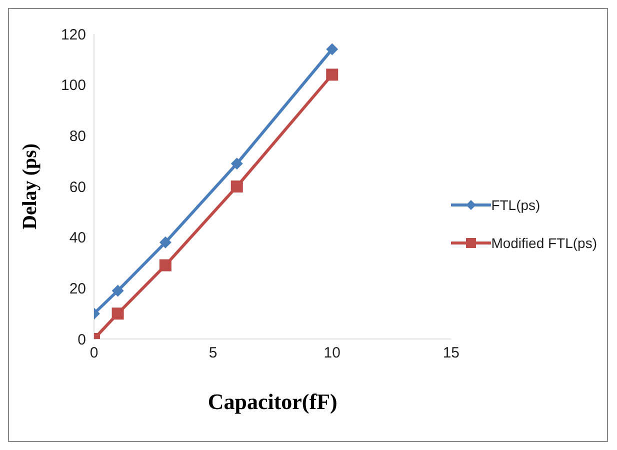  What do you see at coordinates (515, 205) in the screenshot?
I see `legend-label: FTL(ps)` at bounding box center [515, 205].